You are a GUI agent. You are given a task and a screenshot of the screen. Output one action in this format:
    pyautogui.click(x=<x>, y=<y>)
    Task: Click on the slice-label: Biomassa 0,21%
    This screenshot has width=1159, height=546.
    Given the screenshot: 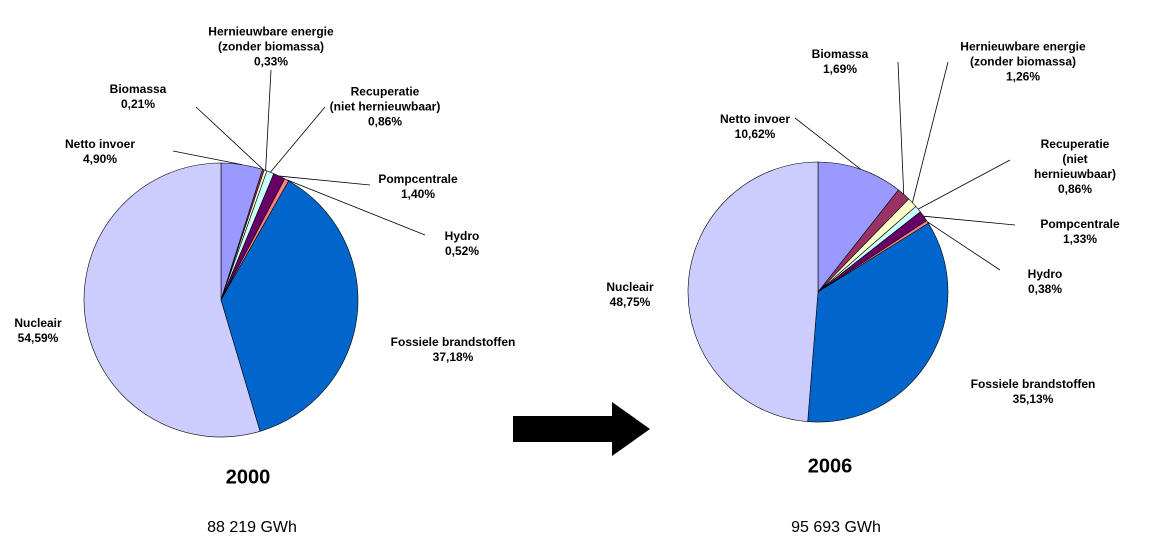 What is the action you would take?
    pyautogui.click(x=138, y=97)
    